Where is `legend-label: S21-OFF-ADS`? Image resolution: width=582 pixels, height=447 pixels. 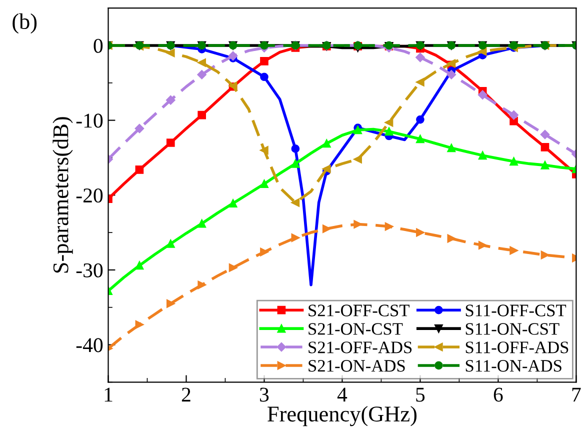
legend-label: S21-OFF-ADS is located at coordinates (360, 348).